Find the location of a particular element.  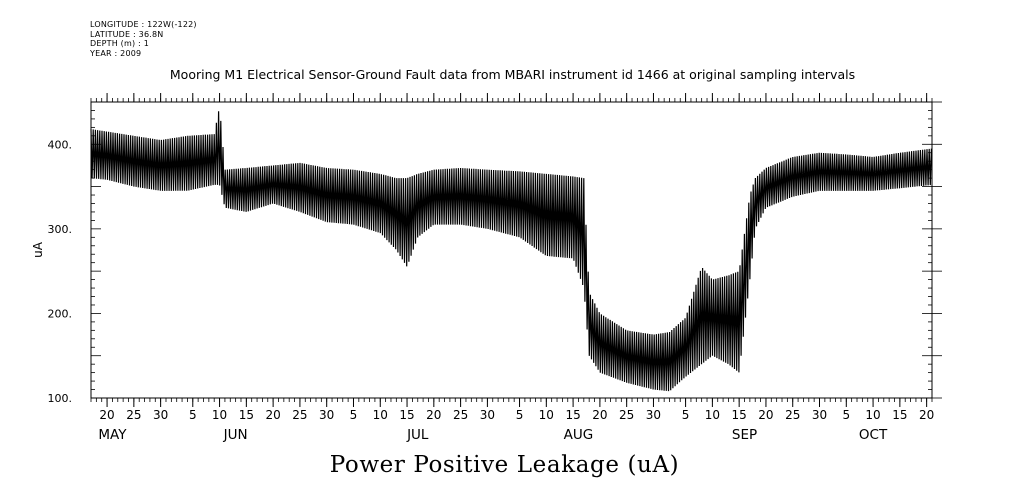

x-month-label: JUN is located at coordinates (235, 435).